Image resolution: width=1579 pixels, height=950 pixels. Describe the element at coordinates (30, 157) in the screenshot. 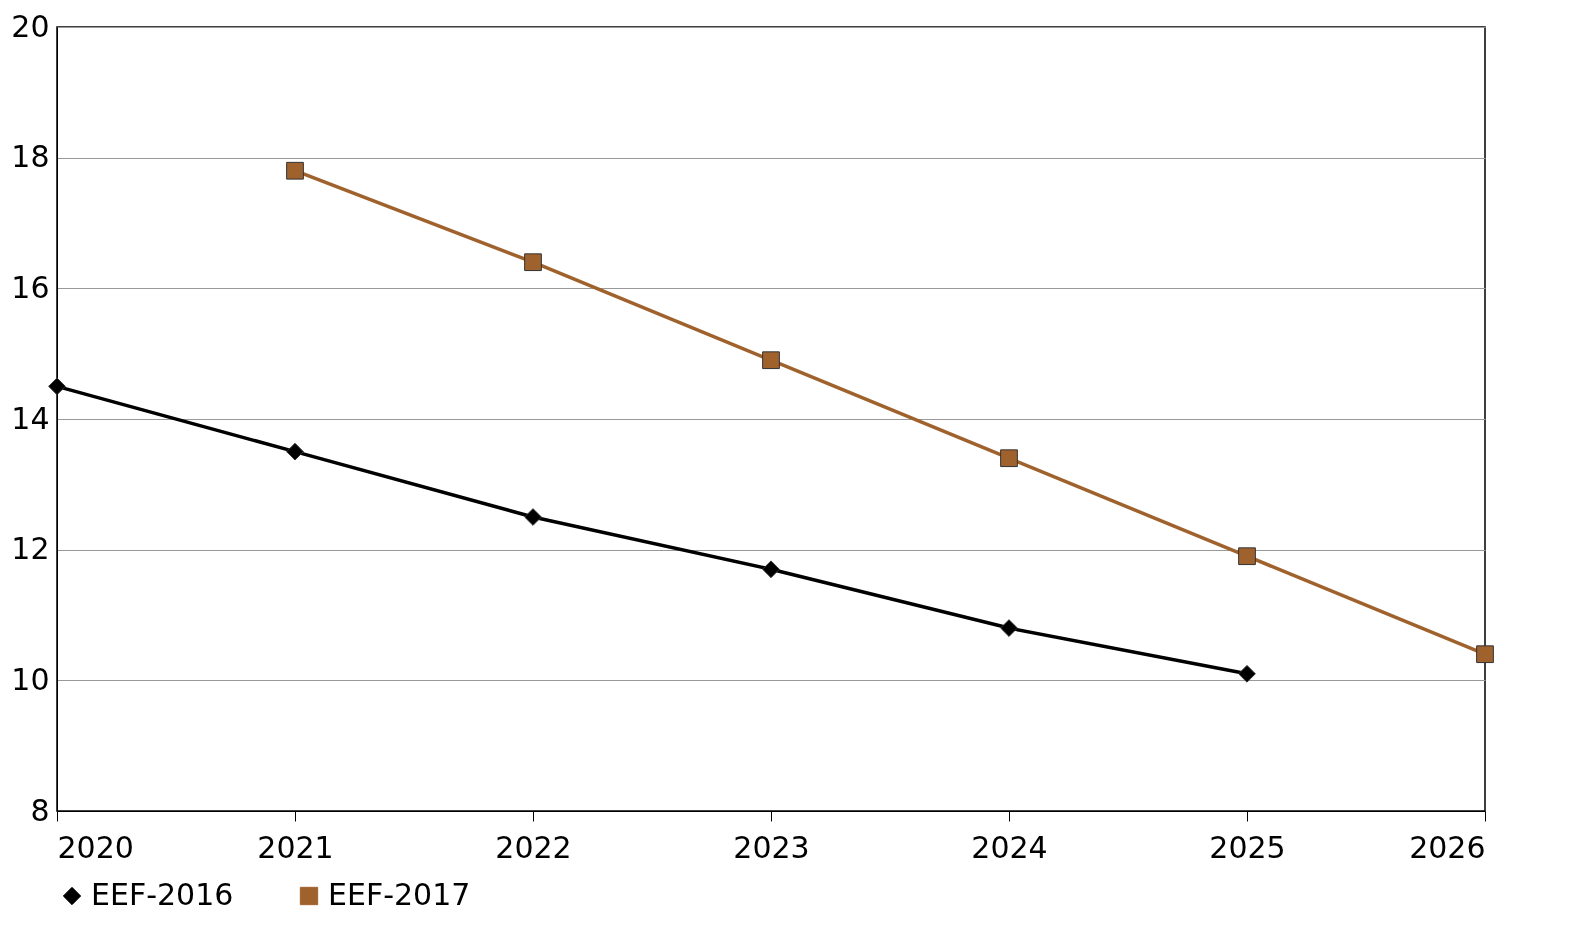

I see `y-tick-label: 18` at that location.